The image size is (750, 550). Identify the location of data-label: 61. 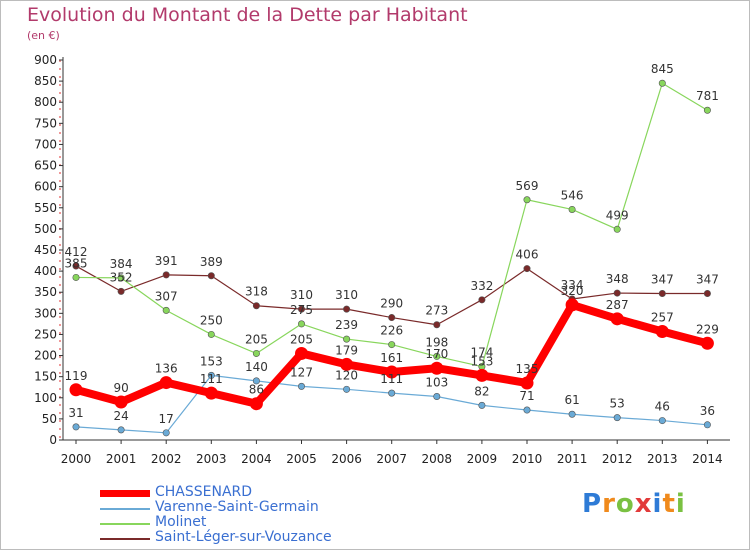
(571, 400).